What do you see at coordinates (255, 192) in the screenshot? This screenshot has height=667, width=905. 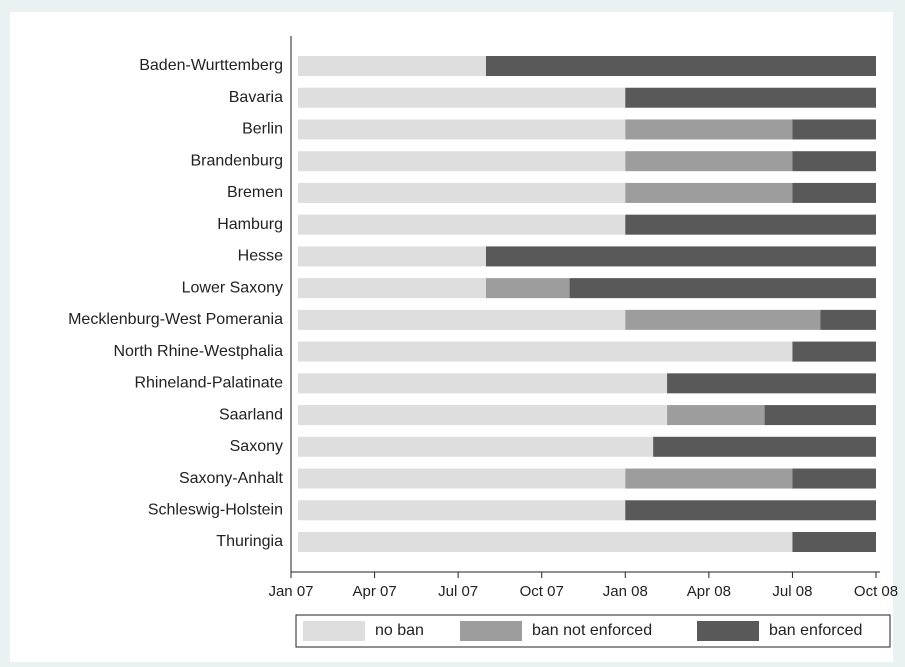 I see `y-tick-label: Bremen` at bounding box center [255, 192].